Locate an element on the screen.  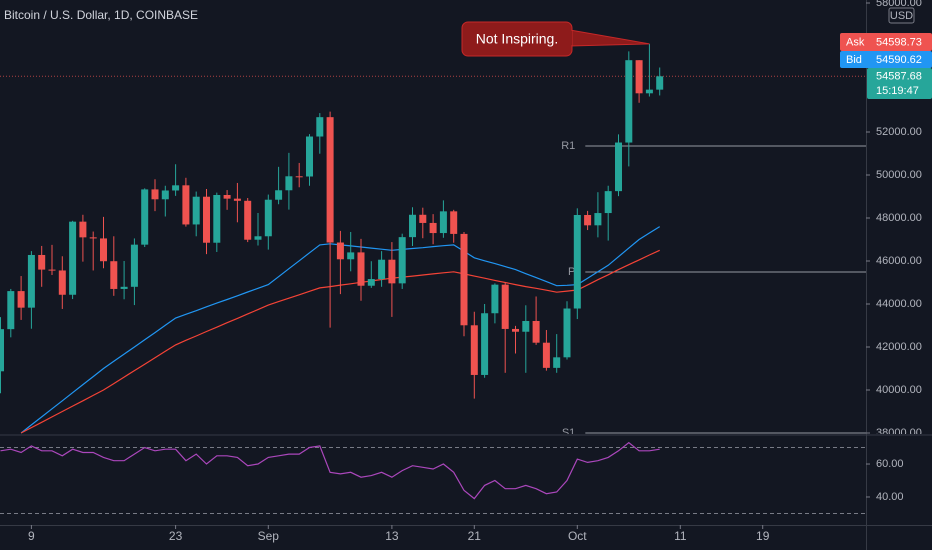
bid-badge is located at coordinates (886, 59).